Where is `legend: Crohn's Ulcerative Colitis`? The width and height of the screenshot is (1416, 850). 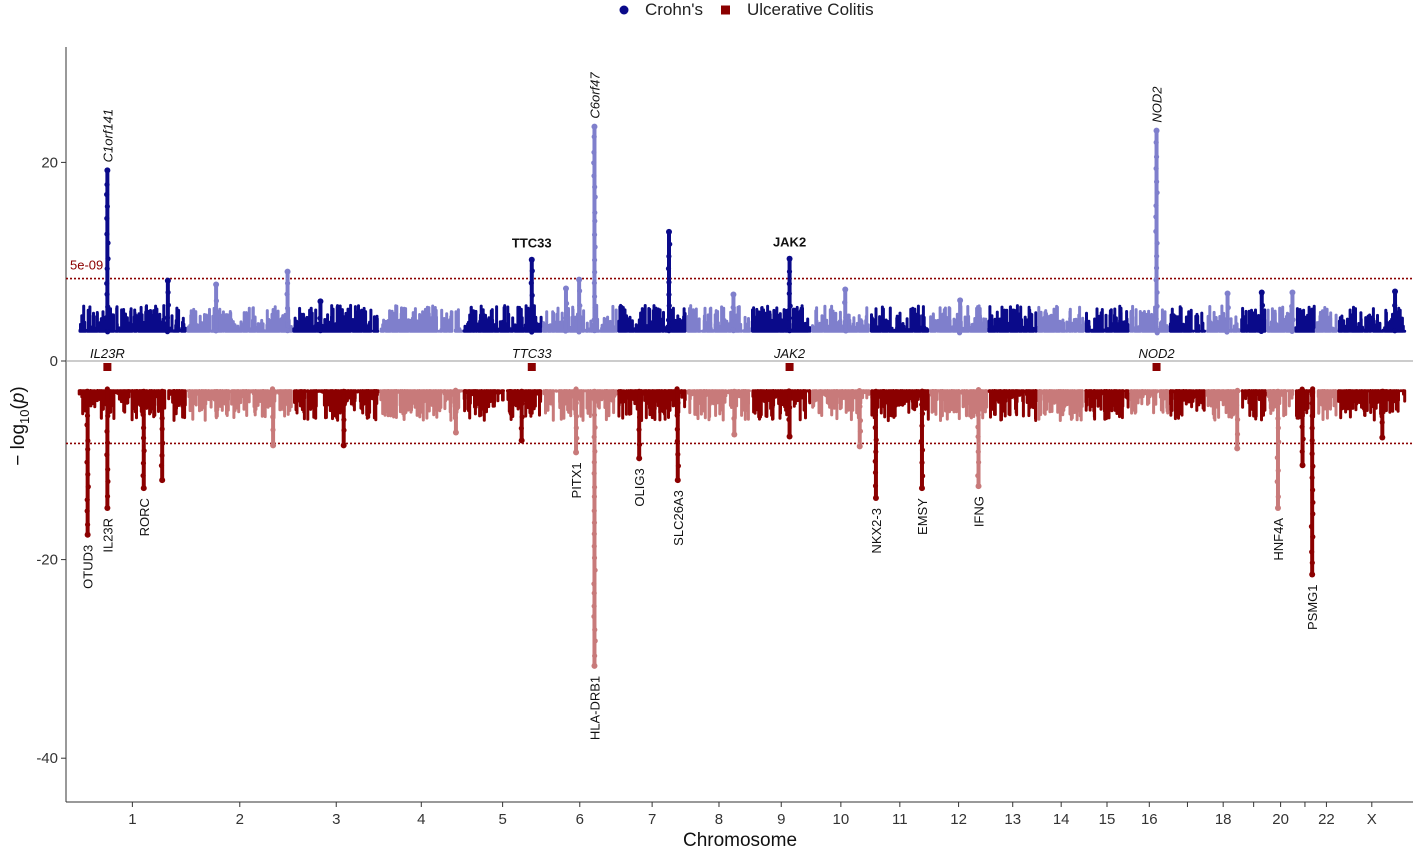 legend: Crohn's Ulcerative Colitis is located at coordinates (746, 9).